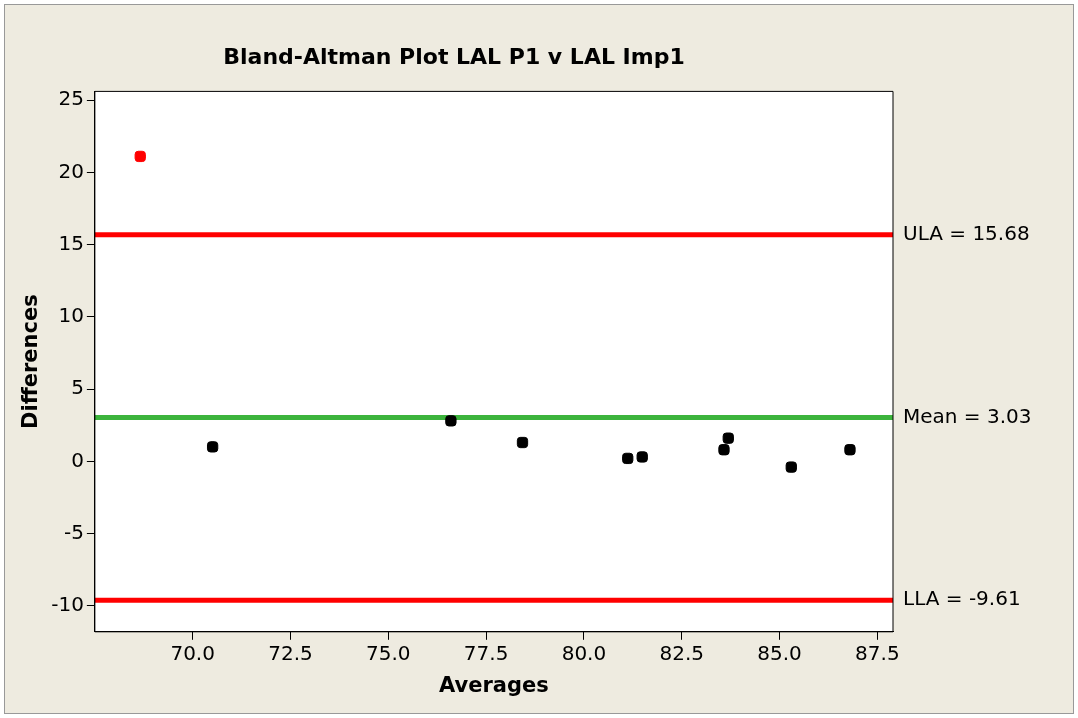 The width and height of the screenshot is (1078, 718). What do you see at coordinates (967, 415) in the screenshot?
I see `ref-line-label: Mean = 3.03` at bounding box center [967, 415].